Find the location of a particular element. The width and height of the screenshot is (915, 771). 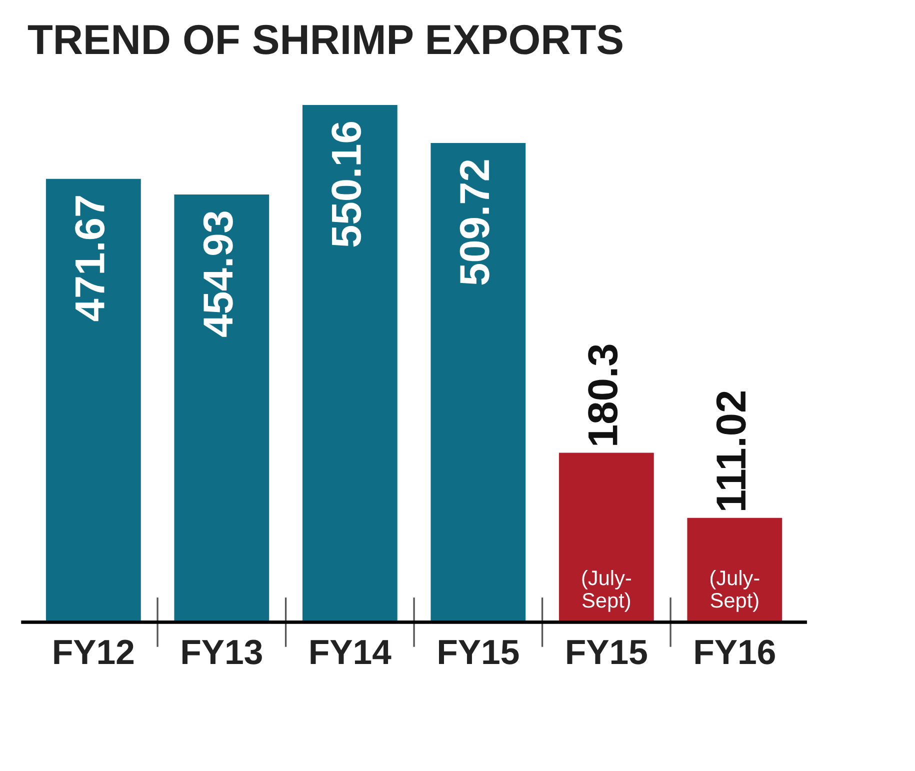

x-tick-label: FY16 is located at coordinates (735, 652).